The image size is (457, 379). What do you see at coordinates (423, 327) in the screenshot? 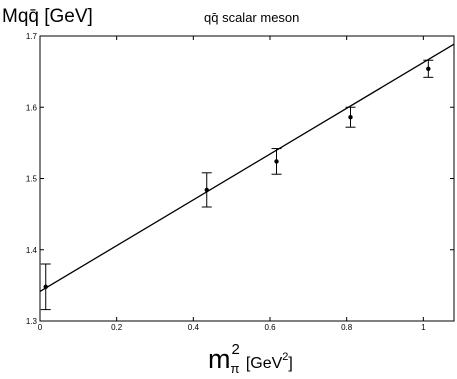
I see `x-tick-label: 1` at bounding box center [423, 327].